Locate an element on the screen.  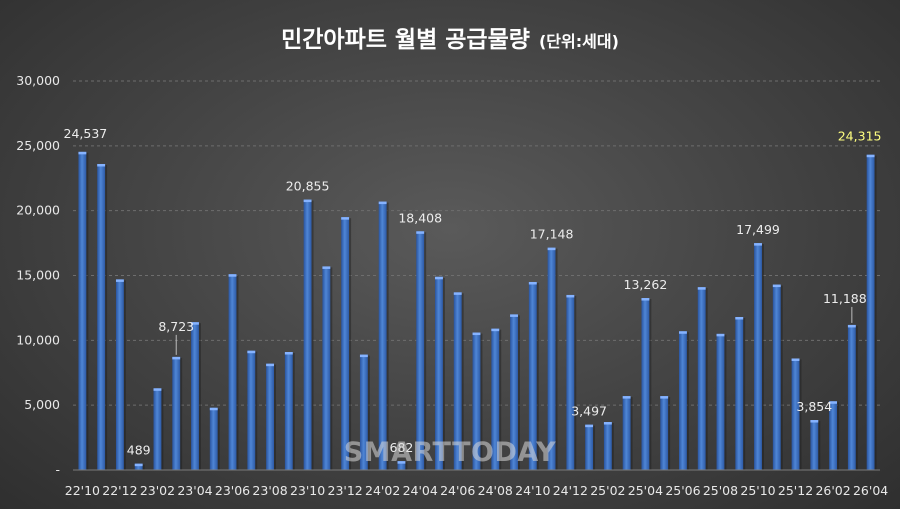
y-axis: - 5,000 10,000 15,000 20,000 25,000 30,000 is located at coordinates (38, 275).